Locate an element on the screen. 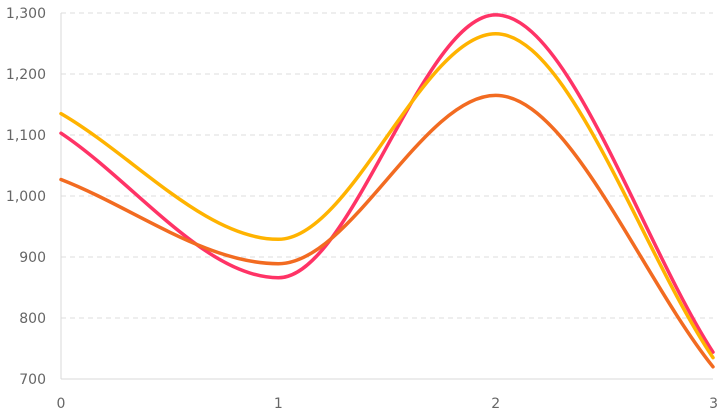  y-tick-label: 1,300 is located at coordinates (26, 14).